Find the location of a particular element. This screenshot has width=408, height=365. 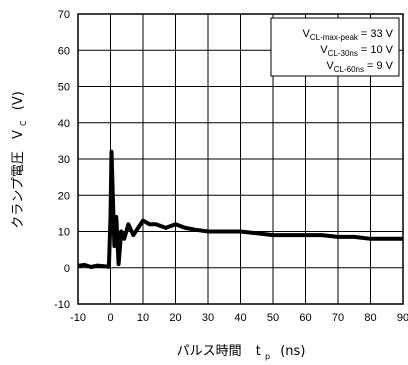

annotation-sub: CL-60ns is located at coordinates (349, 69).